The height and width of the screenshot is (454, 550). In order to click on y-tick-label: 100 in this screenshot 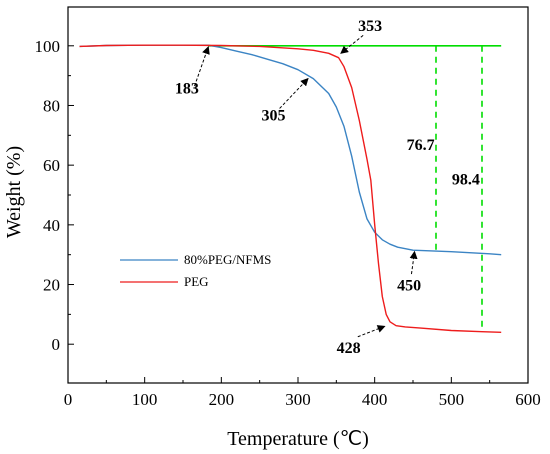, I will do `click(48, 46)`.